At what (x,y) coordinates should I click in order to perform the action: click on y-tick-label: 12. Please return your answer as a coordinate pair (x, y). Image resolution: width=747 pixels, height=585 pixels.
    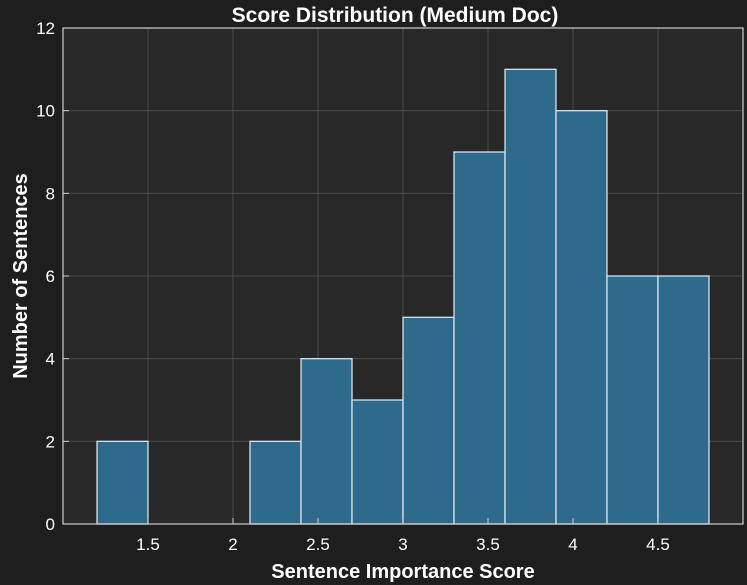
    Looking at the image, I should click on (45, 28).